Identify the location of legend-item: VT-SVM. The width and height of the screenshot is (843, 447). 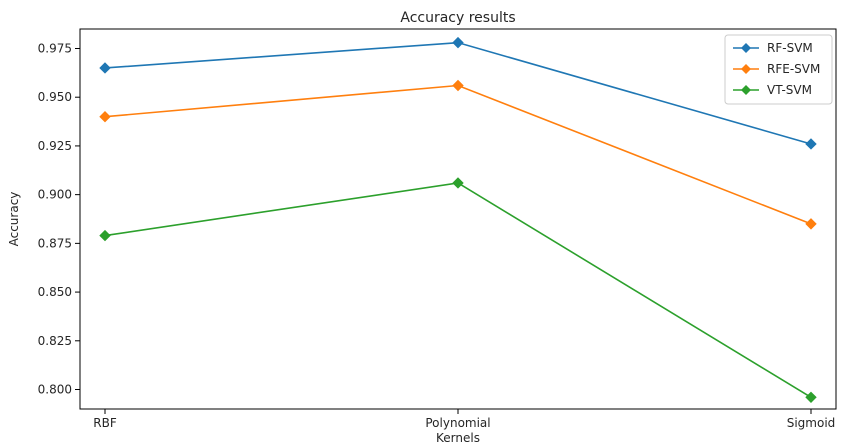
(772, 90).